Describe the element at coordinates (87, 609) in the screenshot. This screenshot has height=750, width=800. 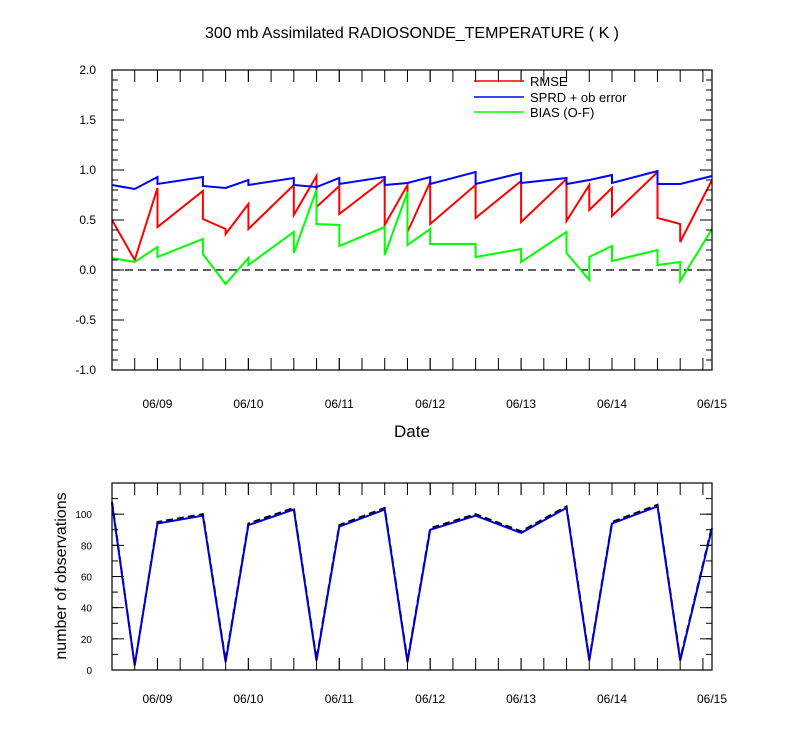
I see `y-tick-label: 40` at that location.